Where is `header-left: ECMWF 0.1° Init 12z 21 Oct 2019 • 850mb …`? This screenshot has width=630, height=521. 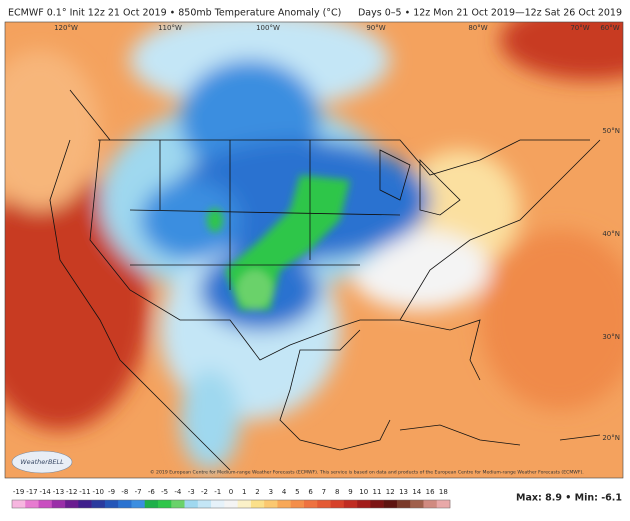 header-left: ECMWF 0.1° Init 12z 21 Oct 2019 • 850mb … is located at coordinates (174, 13).